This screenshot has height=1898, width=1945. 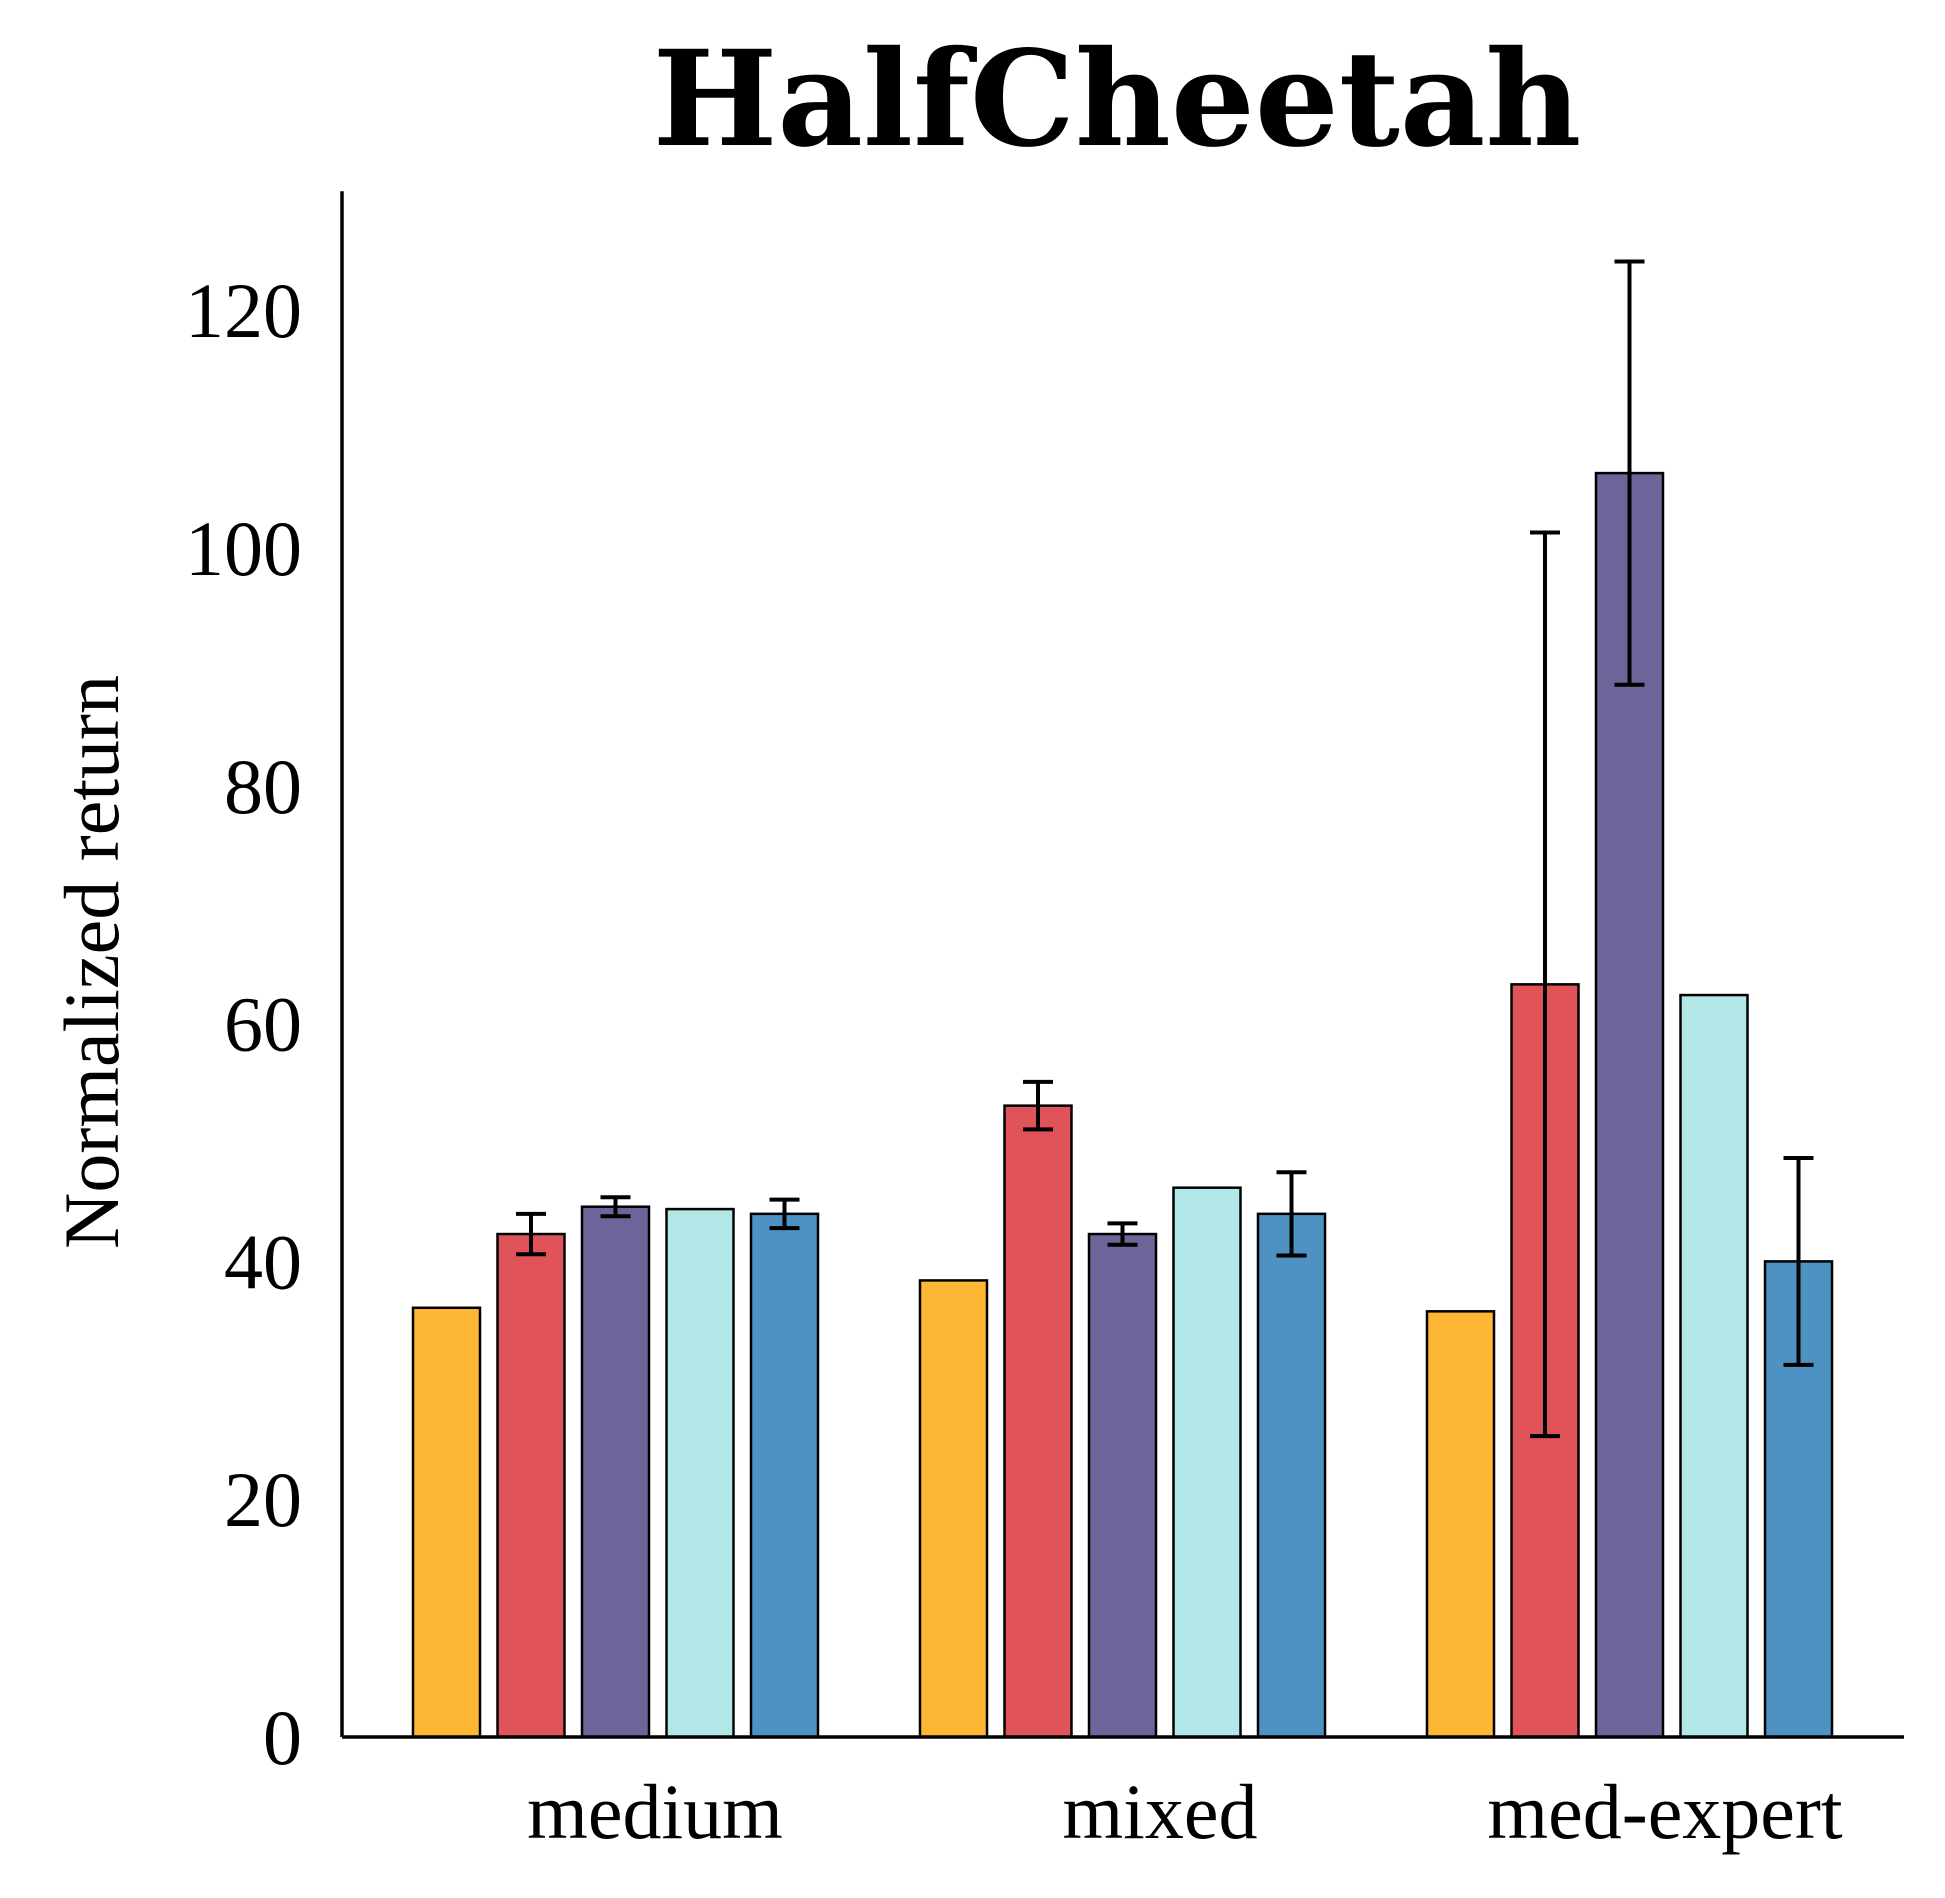 I want to click on y-tick-label: 20, so click(x=263, y=1499).